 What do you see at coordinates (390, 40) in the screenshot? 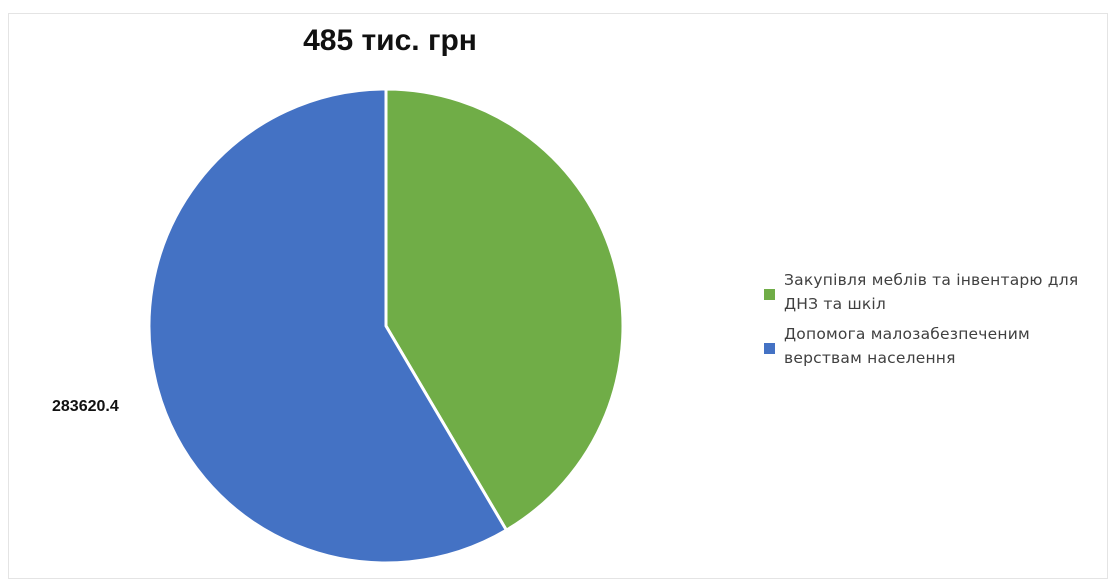
I see `chart-title: 485 тис. грн` at bounding box center [390, 40].